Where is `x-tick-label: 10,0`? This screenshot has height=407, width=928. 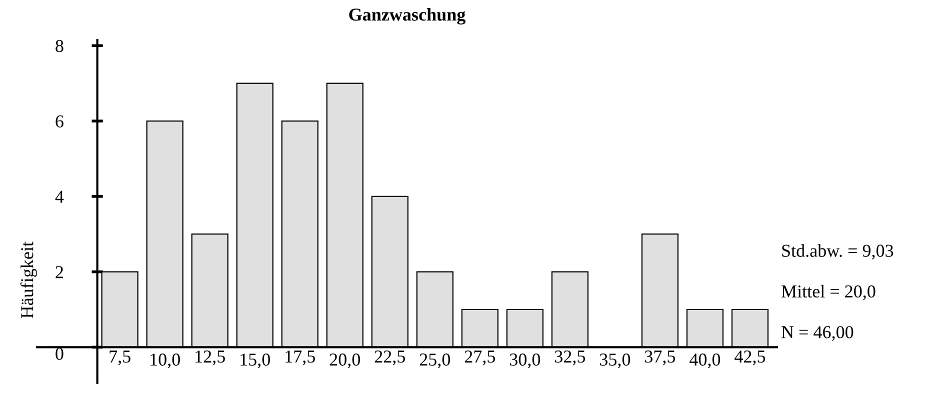 x-tick-label: 10,0 is located at coordinates (165, 361).